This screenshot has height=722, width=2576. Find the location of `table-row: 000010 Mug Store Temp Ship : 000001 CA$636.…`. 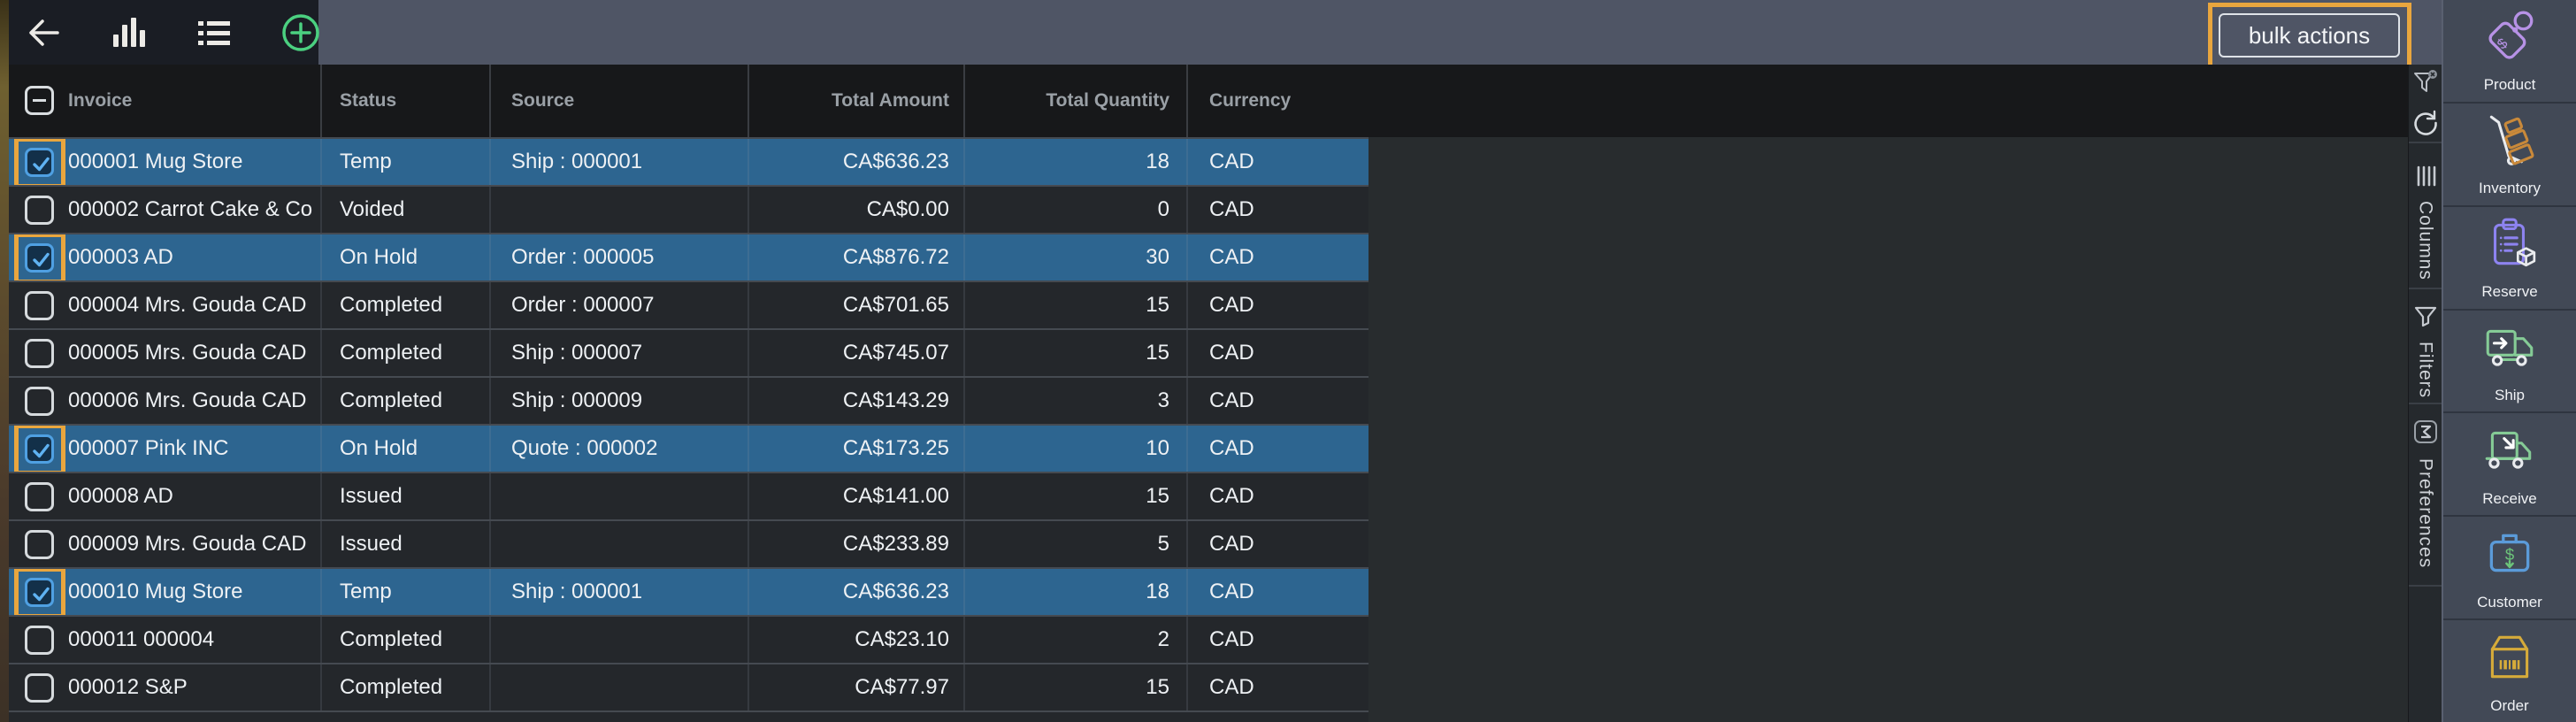

table-row: 000010 Mug Store Temp Ship : 000001 CA$636.… is located at coordinates (688, 593).